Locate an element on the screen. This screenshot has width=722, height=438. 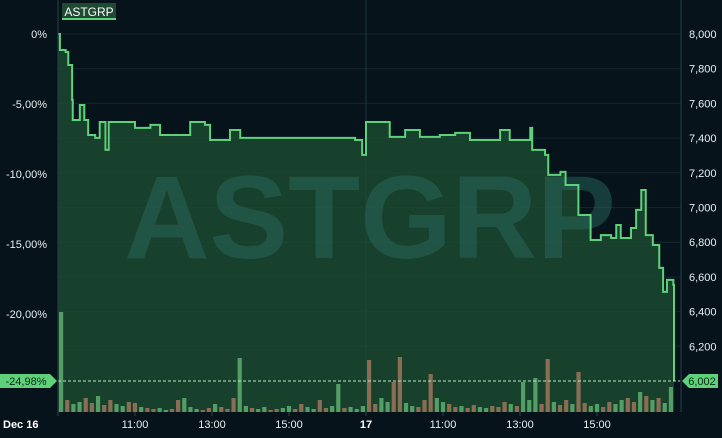
right-tick-label: 7,200 is located at coordinates (703, 174).